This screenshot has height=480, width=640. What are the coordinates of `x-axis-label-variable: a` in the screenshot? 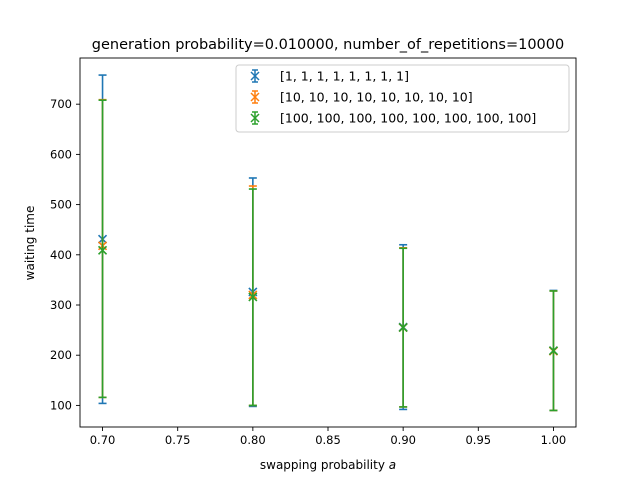 It's located at (392, 465).